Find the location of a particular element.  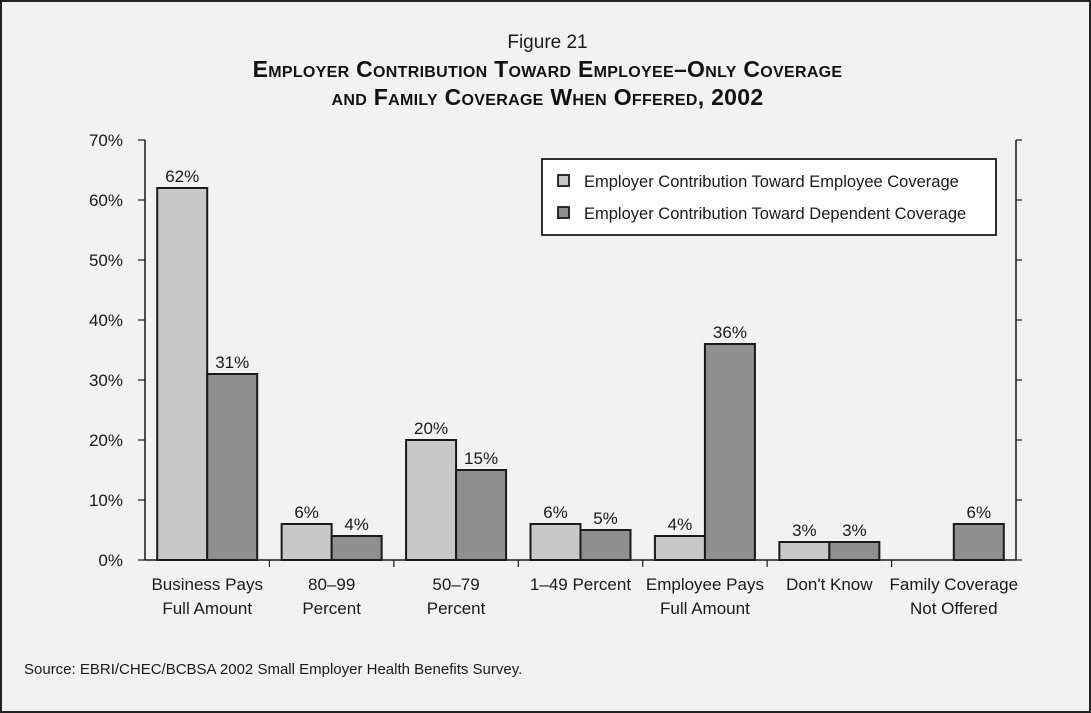

category-label-line: Business Pays is located at coordinates (207, 584).